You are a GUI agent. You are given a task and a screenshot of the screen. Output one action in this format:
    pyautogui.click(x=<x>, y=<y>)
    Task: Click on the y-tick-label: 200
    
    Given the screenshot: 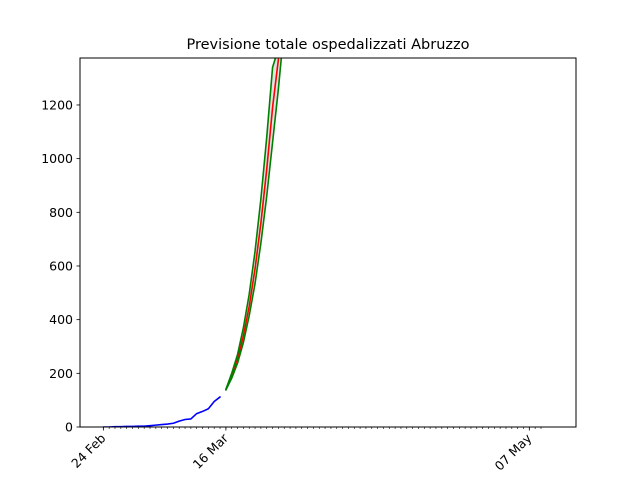 What is the action you would take?
    pyautogui.click(x=61, y=373)
    